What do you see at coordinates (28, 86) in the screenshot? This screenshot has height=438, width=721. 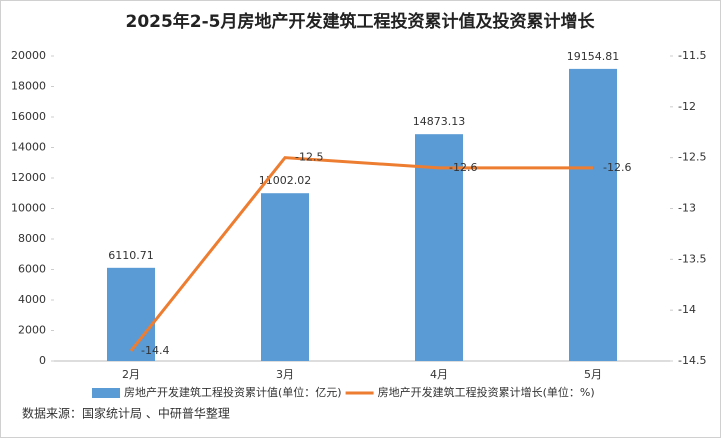 I see `y-tick-label: 18000` at bounding box center [28, 86].